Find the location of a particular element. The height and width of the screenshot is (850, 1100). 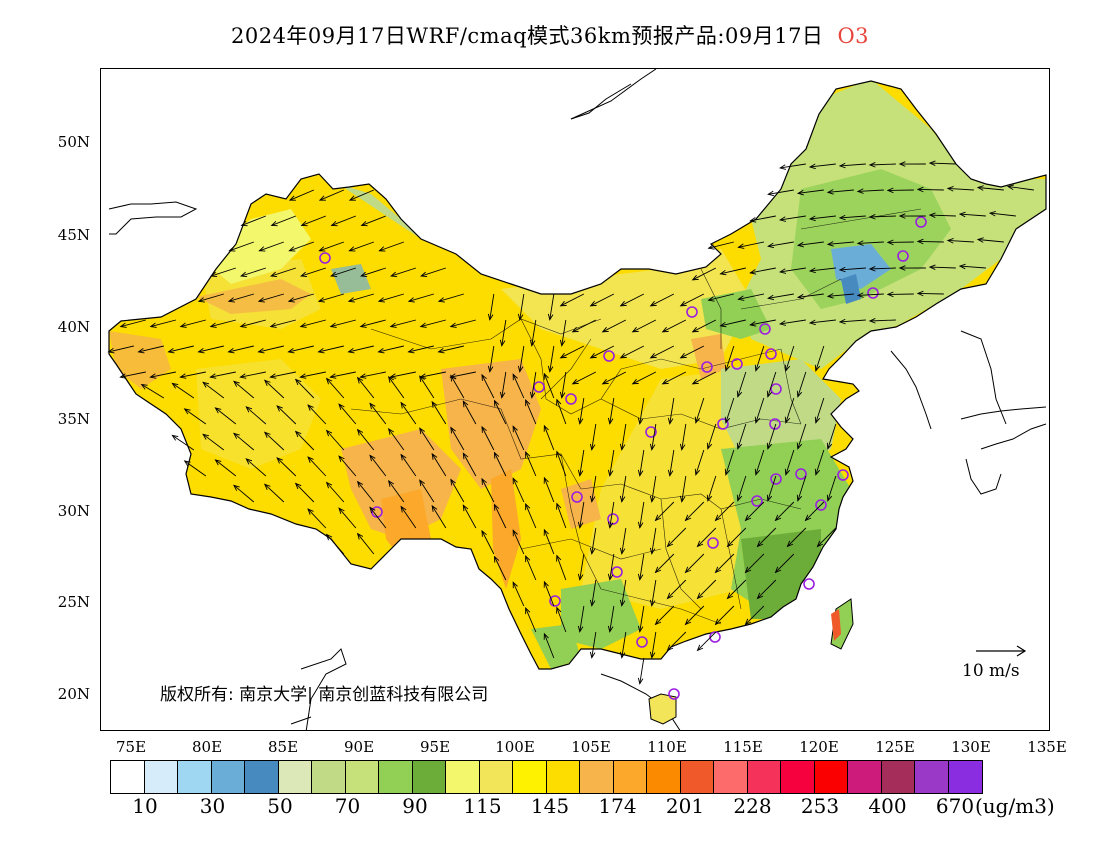

legend-unit: (ug/m3) is located at coordinates (1015, 806).